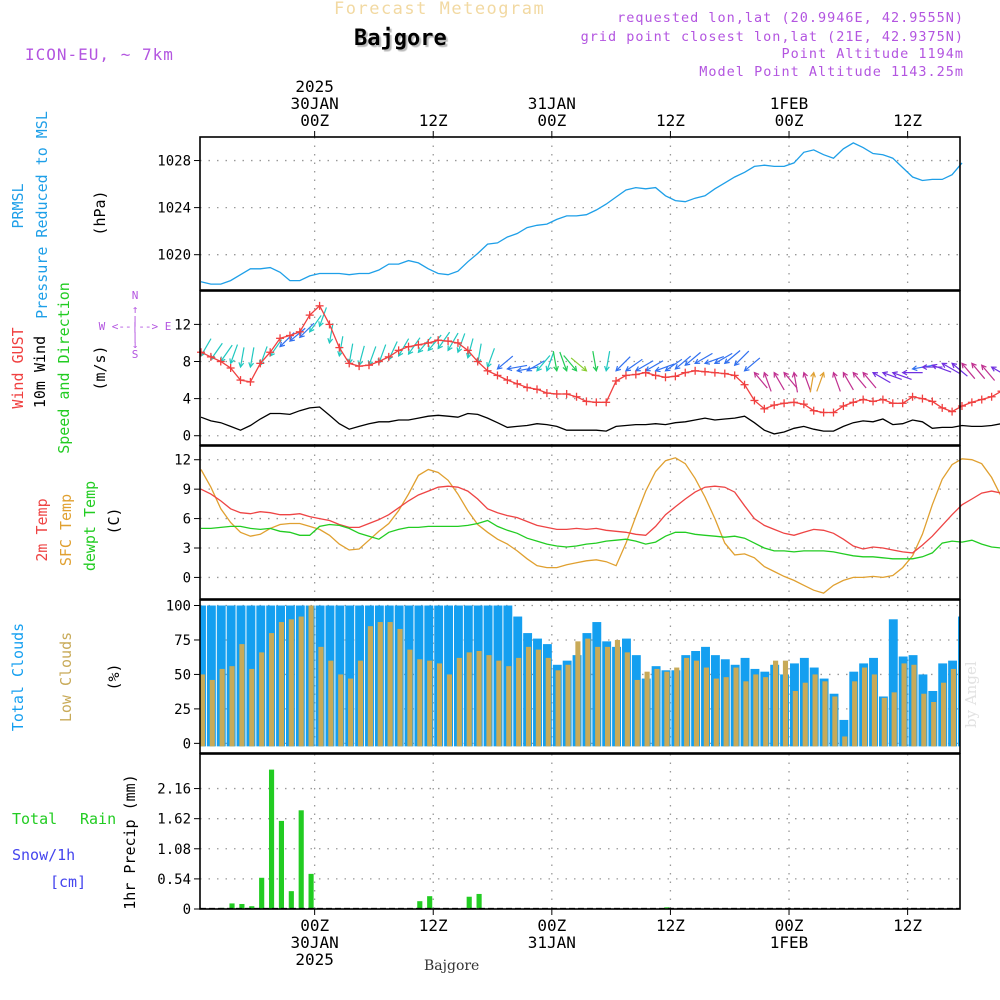 The width and height of the screenshot is (1000, 1000). What do you see at coordinates (563, 676) in the screenshot?
I see `panel-clouds: 0 25 50 75 100` at bounding box center [563, 676].